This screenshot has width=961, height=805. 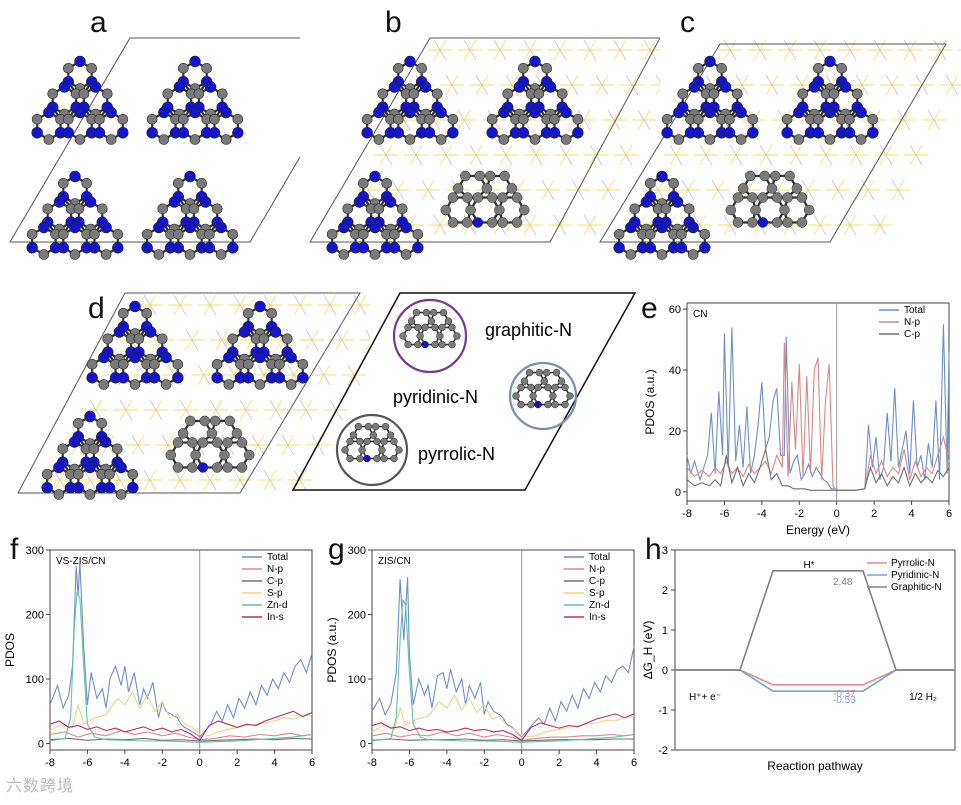 I want to click on x-tick-label: 2, so click(x=874, y=514).